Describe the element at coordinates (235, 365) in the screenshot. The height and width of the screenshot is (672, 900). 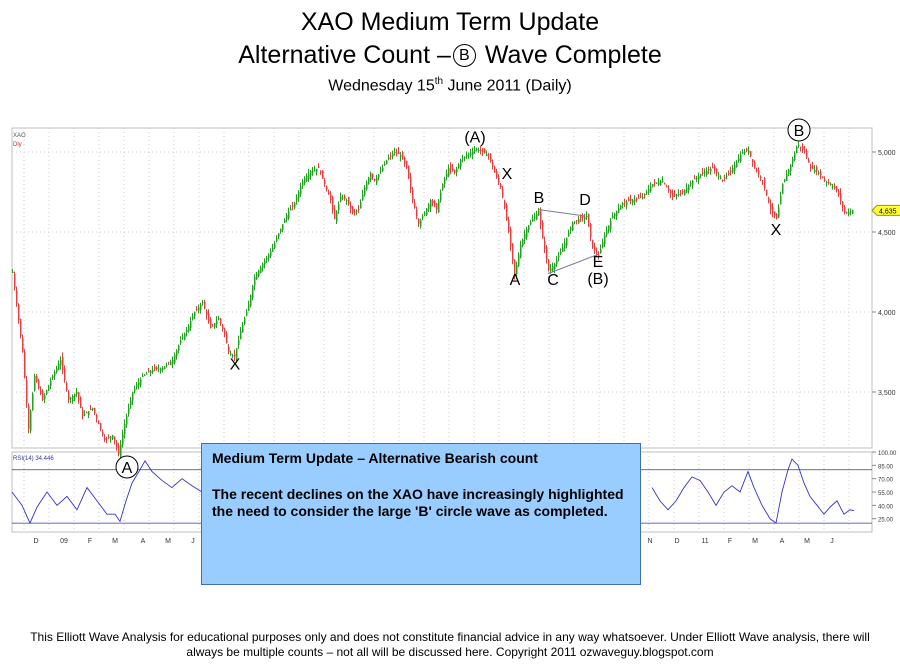
I see `wave-label: X` at that location.